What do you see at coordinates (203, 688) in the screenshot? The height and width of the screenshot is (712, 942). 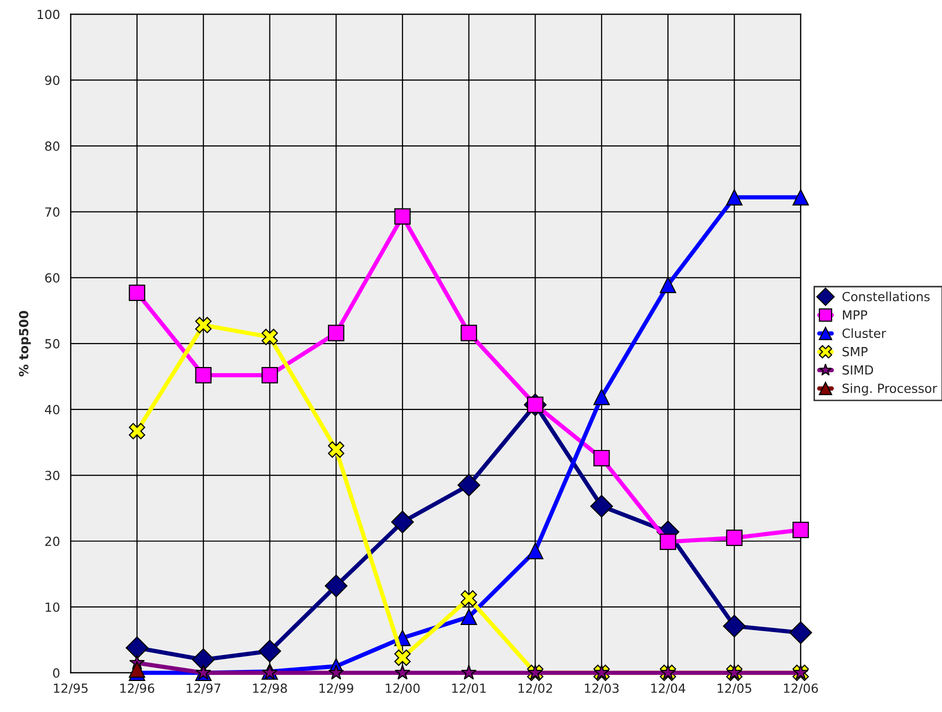 I see `x-tick-label: 12/97` at bounding box center [203, 688].